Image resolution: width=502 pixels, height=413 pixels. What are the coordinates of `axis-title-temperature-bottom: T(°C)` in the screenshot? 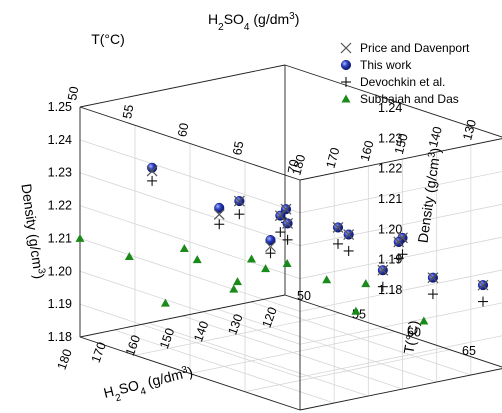 It's located at (411, 337).